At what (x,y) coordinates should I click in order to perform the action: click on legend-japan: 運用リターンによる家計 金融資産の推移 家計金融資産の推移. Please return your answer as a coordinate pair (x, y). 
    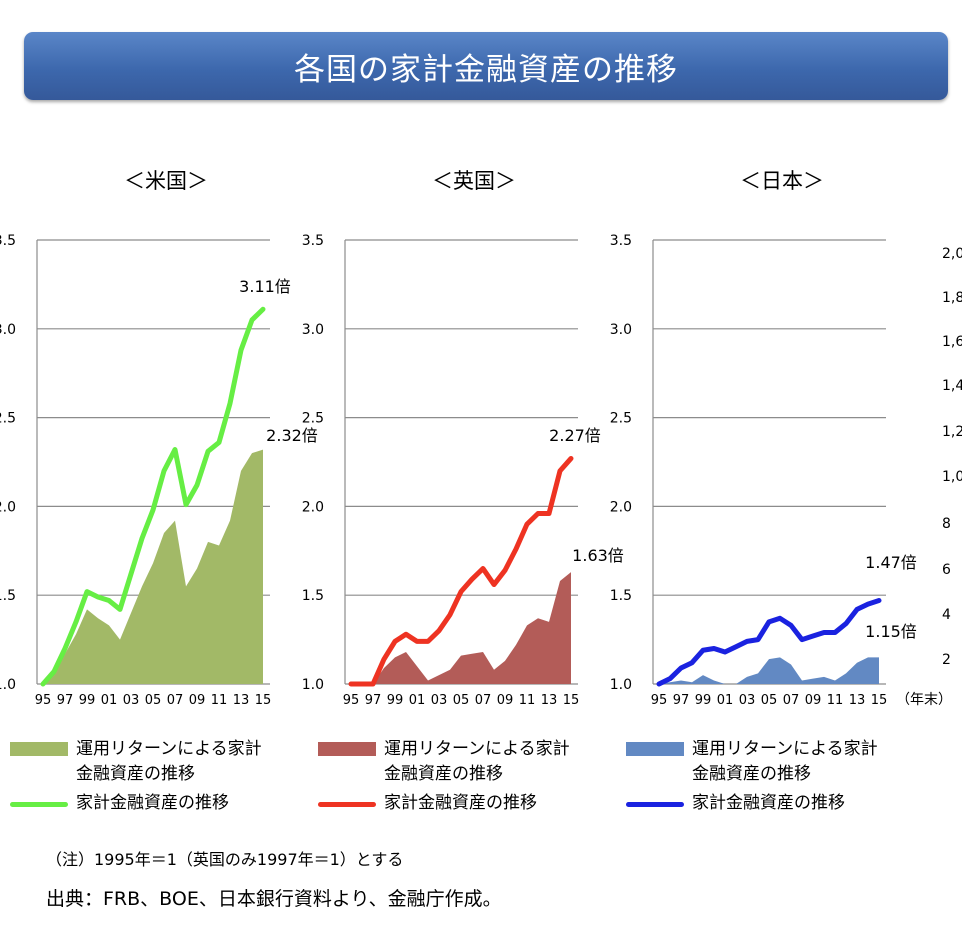
    Looking at the image, I should click on (752, 778).